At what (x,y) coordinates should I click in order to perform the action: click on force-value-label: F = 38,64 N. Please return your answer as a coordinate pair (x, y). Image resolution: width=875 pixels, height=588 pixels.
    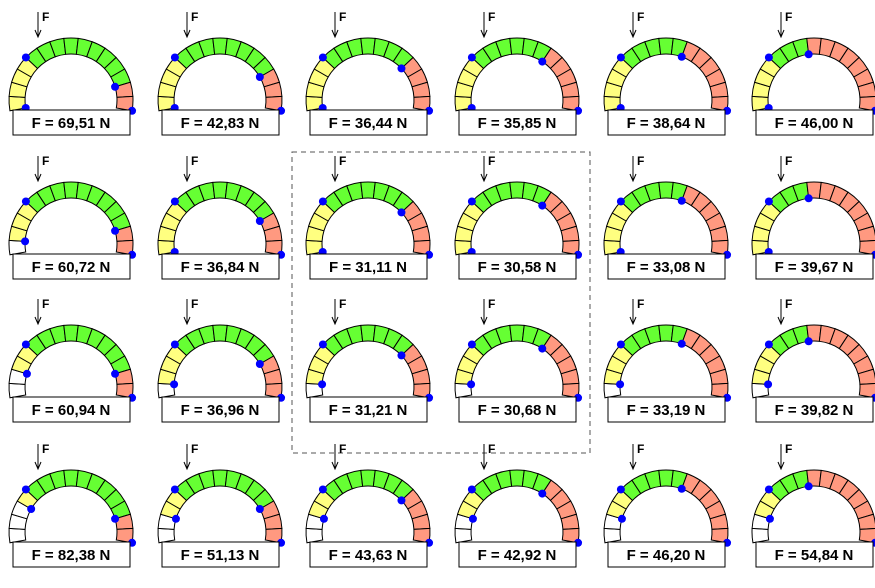
    Looking at the image, I should click on (666, 123).